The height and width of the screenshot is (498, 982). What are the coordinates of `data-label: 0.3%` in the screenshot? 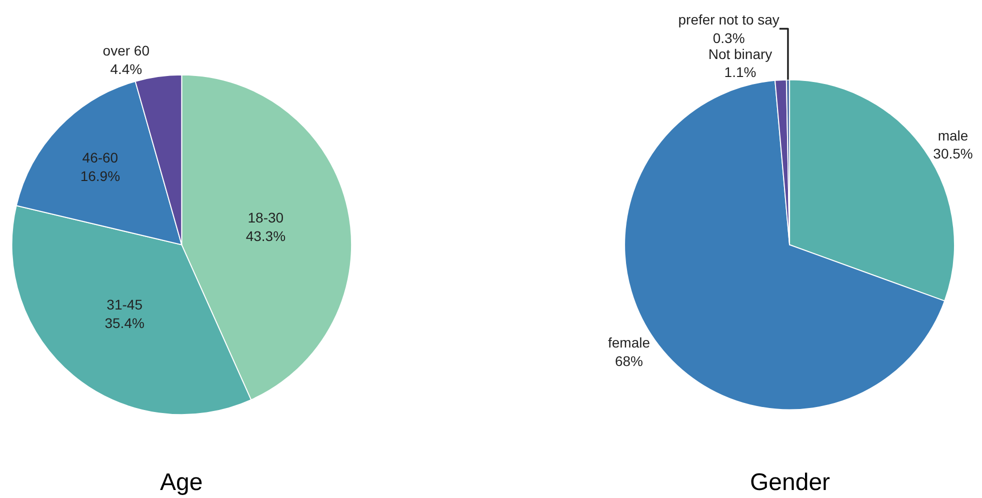 It's located at (728, 38).